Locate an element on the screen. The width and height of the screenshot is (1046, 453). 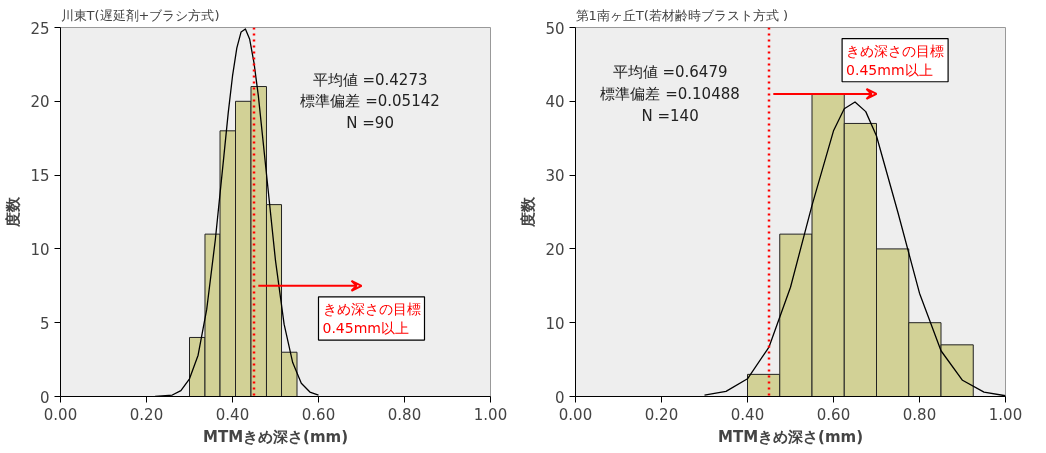
y-tick-label: 30 is located at coordinates (555, 176).